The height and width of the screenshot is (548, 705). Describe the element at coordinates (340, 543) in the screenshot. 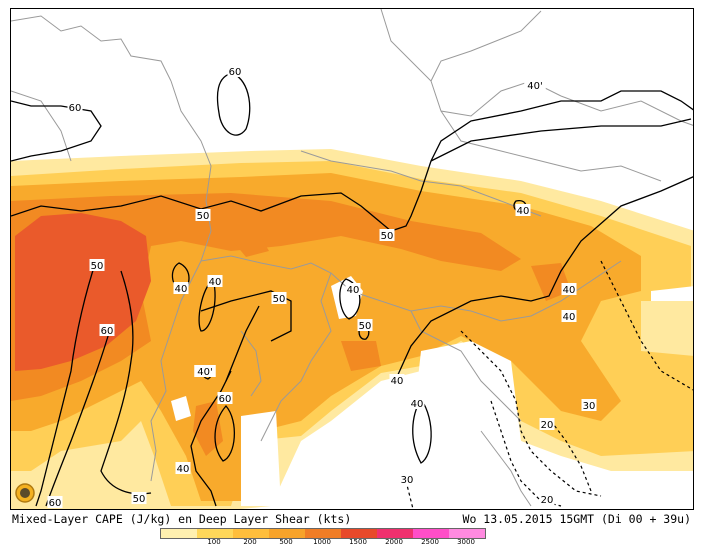

I see `colorbar-labels: 100 200 500 1000 1500 2000 2500 3000` at that location.